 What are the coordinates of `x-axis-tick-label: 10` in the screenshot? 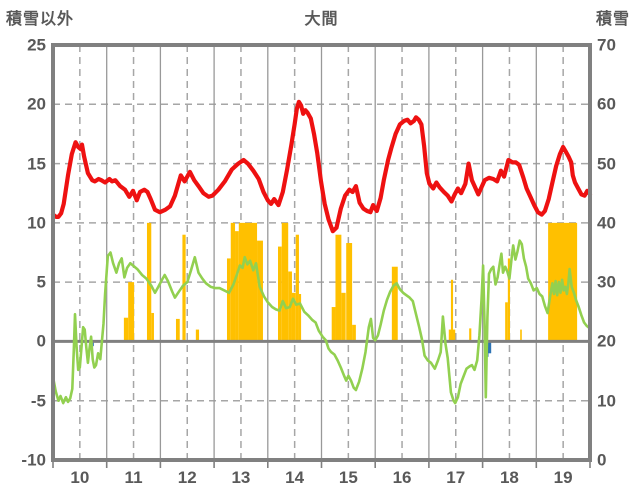 It's located at (80, 477).